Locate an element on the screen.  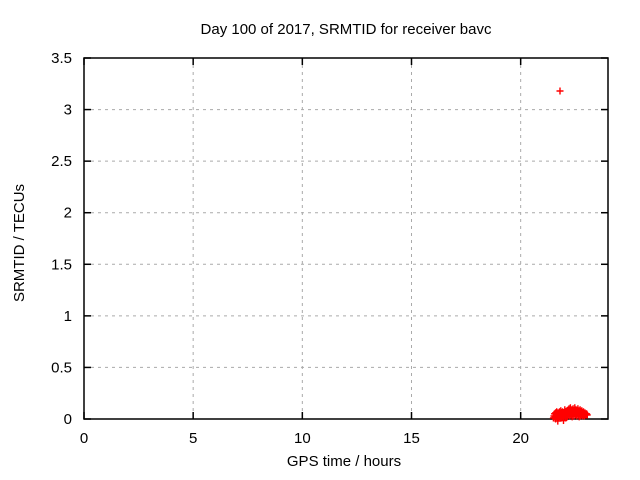
y-tick-label: 0 is located at coordinates (68, 419).